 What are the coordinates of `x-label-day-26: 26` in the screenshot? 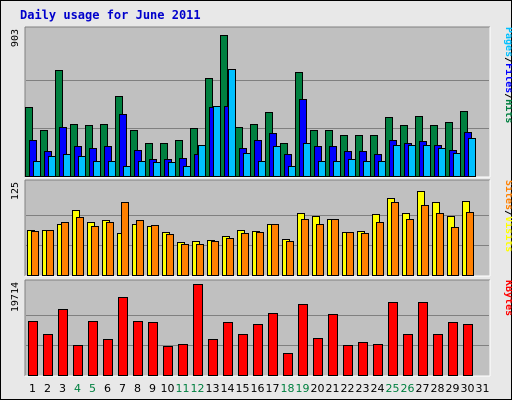 It's located at (408, 388).